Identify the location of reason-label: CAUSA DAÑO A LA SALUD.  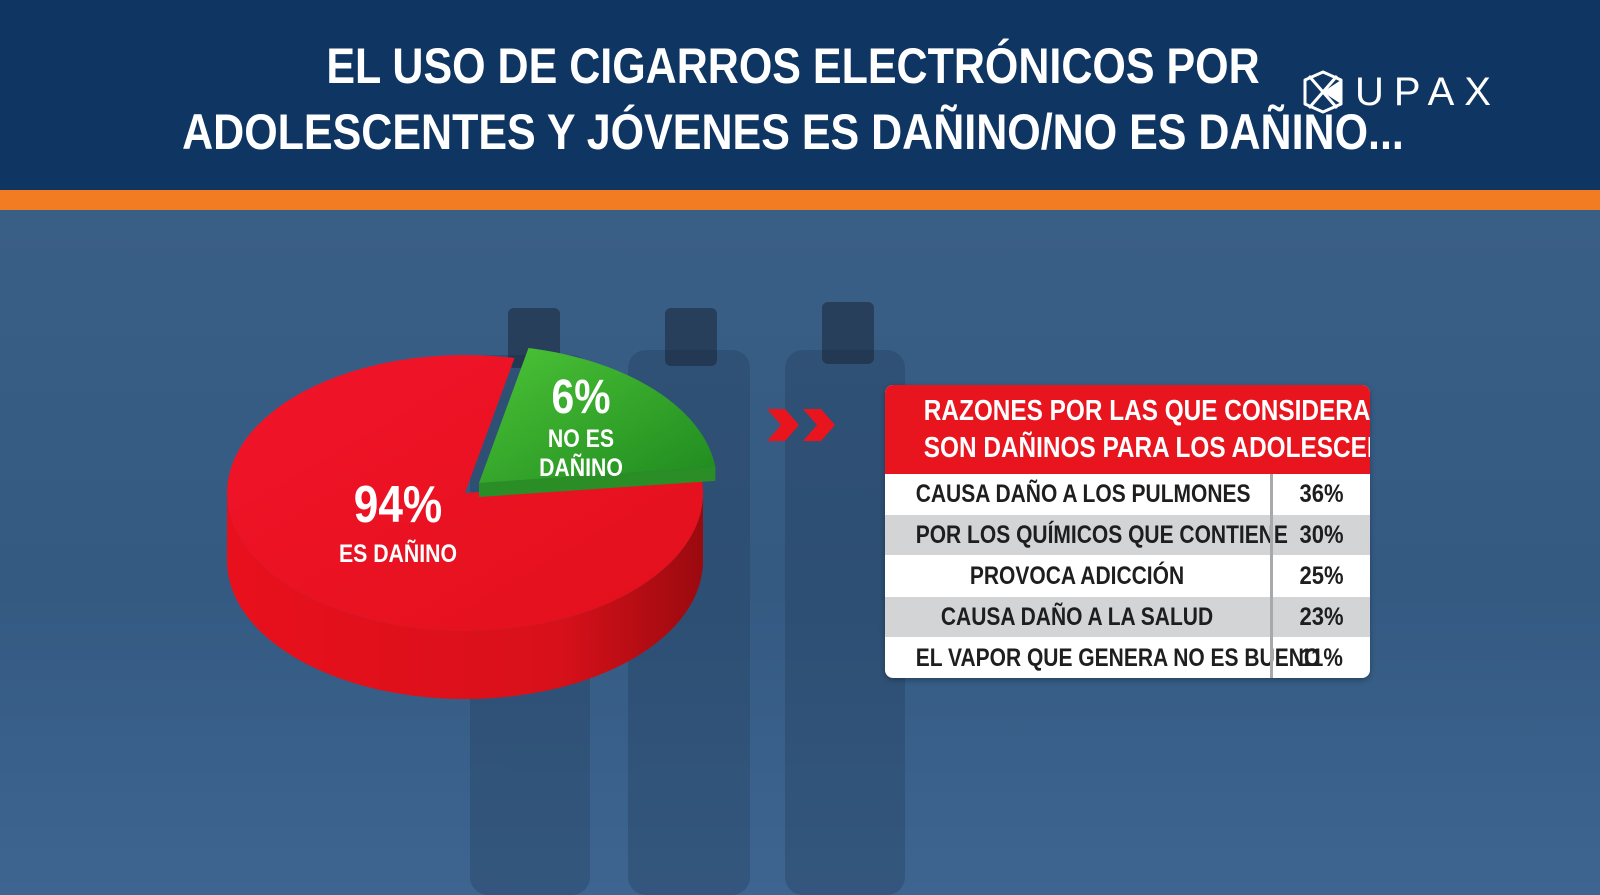
(1077, 617).